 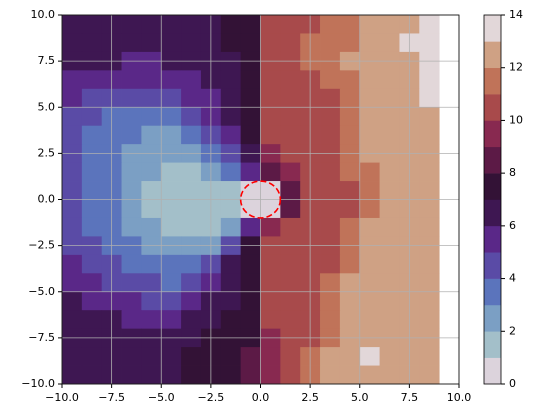 I want to click on colorbar-tick-label: 10, so click(x=516, y=119).